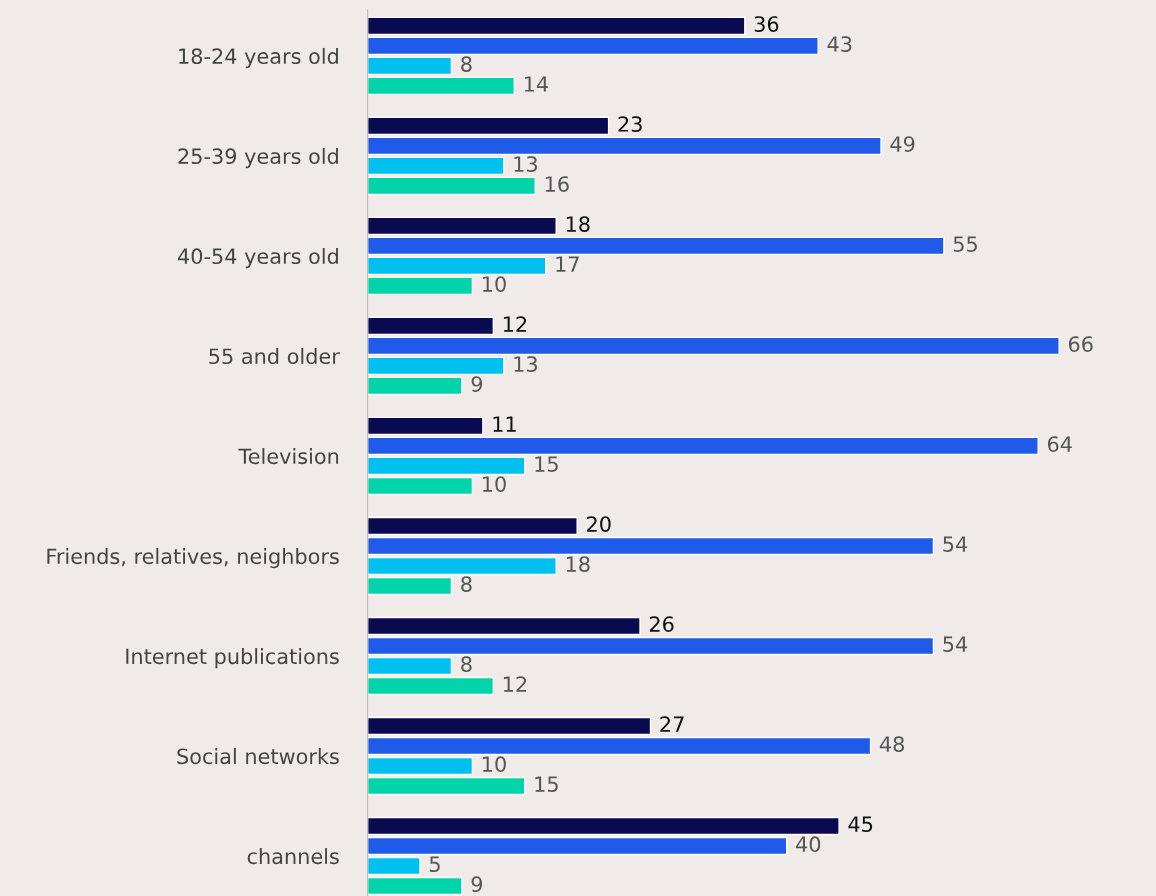  I want to click on data-label: 5, so click(434, 864).